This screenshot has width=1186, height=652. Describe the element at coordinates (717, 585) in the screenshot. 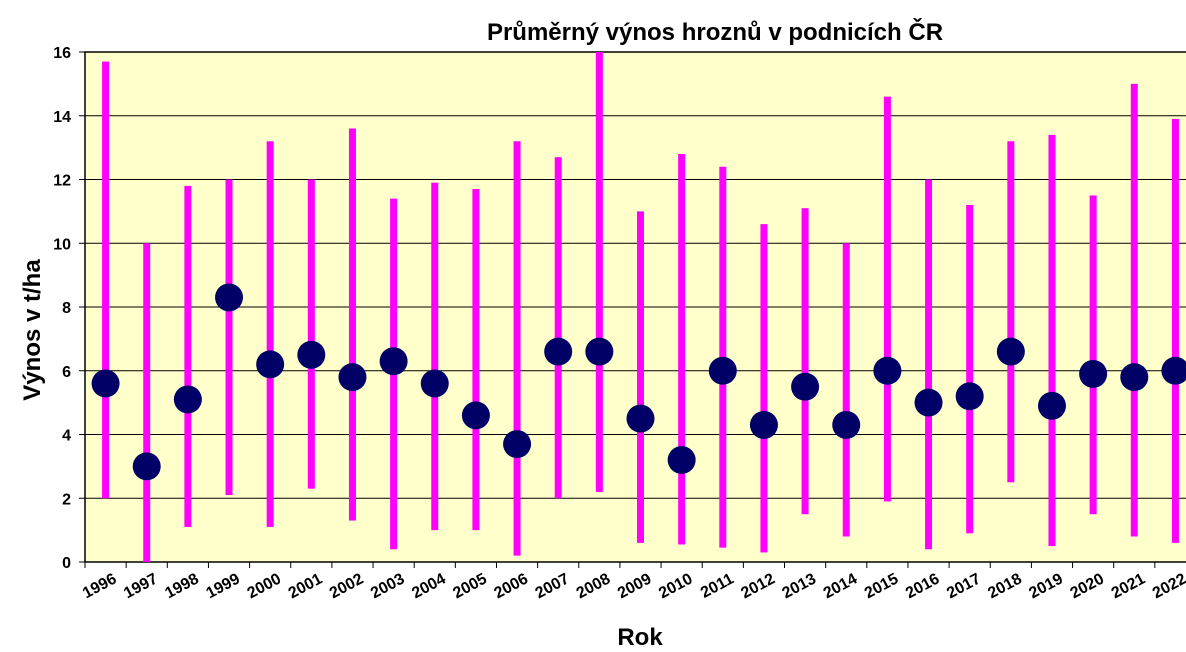

I see `x-tick-label: 2011` at that location.